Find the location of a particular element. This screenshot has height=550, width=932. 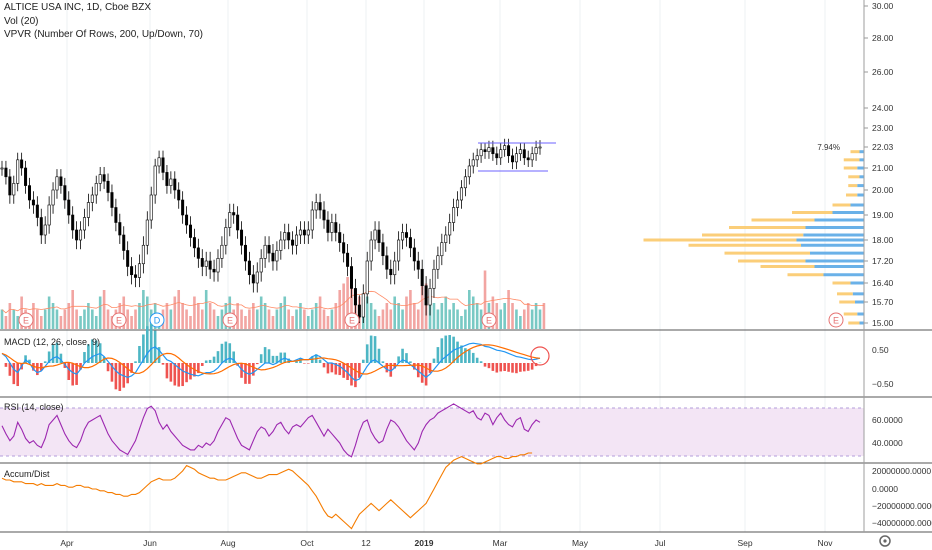

time-axis: Apr Jun Aug Oct 12 2019 Mar May Jul Sep Nov is located at coordinates (446, 543).